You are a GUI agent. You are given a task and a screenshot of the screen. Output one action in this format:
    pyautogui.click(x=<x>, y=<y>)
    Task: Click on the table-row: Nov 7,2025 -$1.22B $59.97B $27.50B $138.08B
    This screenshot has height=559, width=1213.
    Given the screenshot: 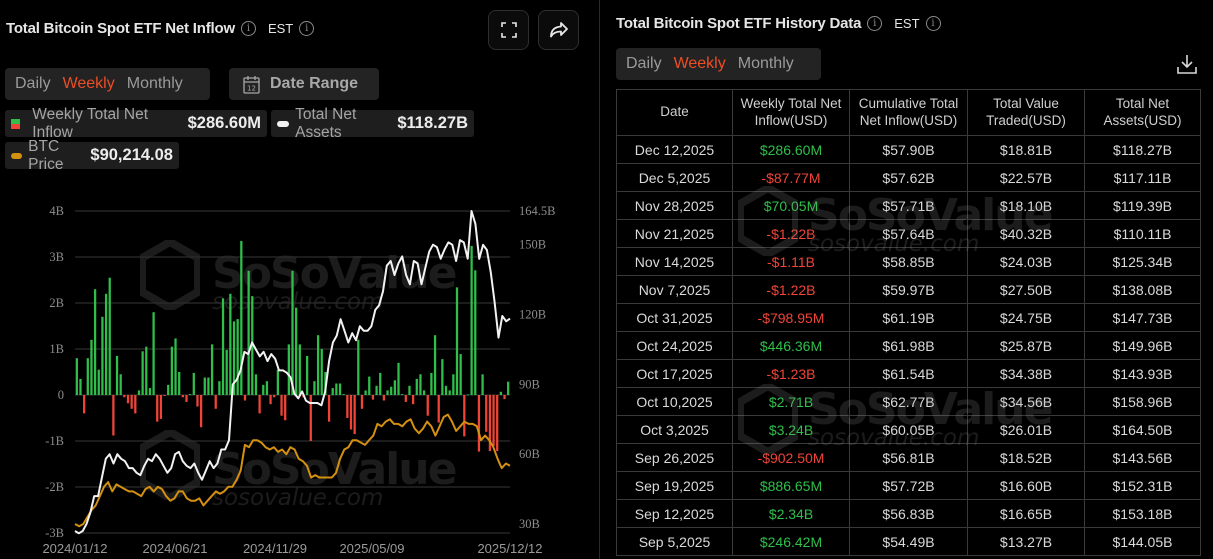 What is the action you would take?
    pyautogui.click(x=908, y=289)
    